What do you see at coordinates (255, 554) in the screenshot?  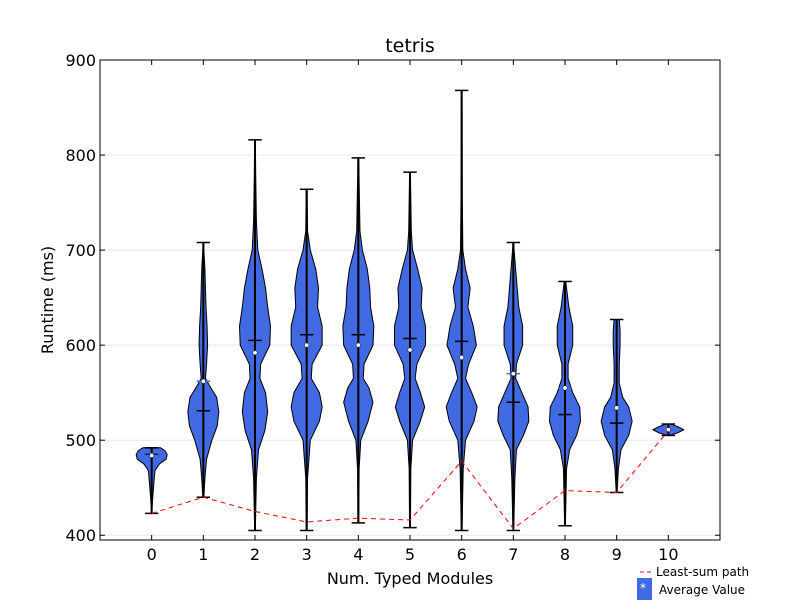 I see `x-tick-label-2: 2` at bounding box center [255, 554].